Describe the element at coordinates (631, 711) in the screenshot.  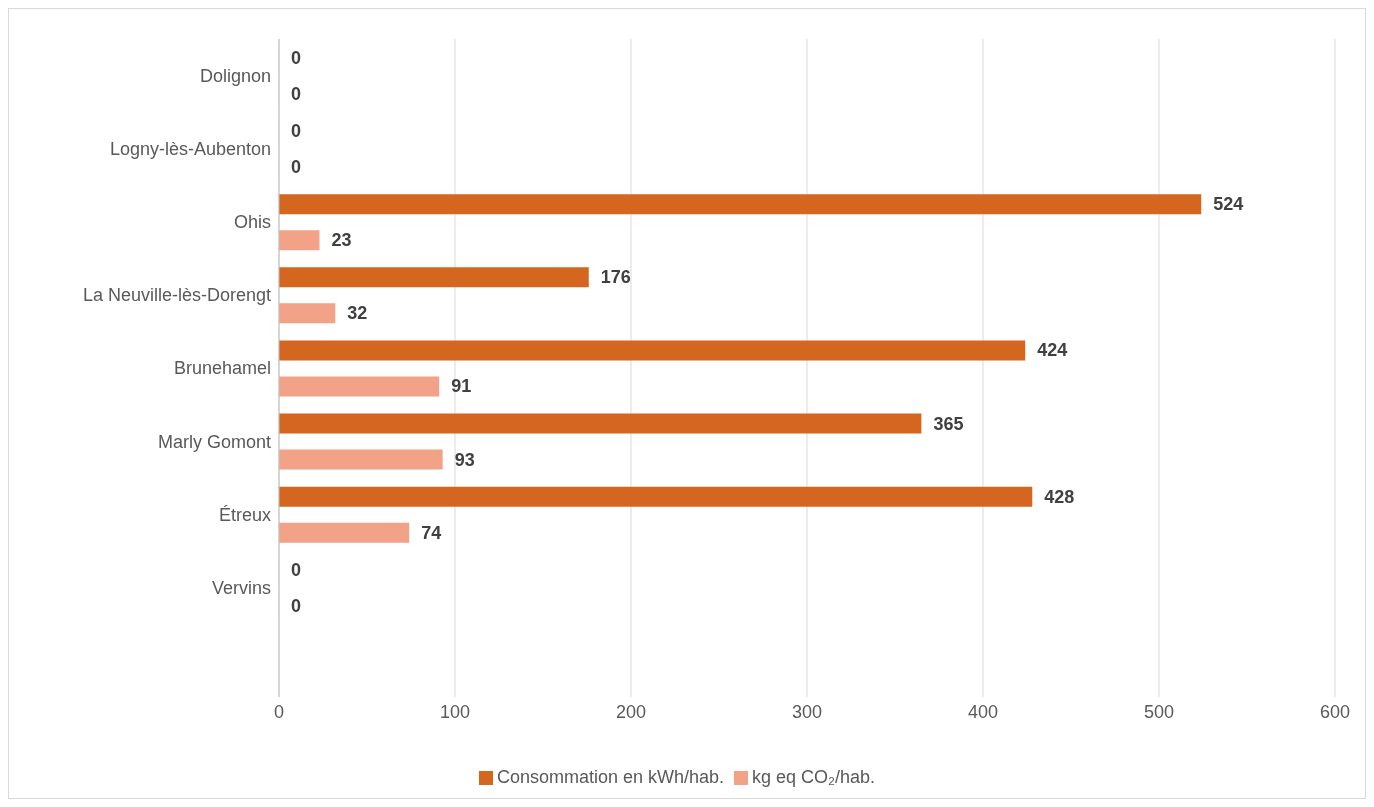
I see `x-tick-label: 200` at that location.